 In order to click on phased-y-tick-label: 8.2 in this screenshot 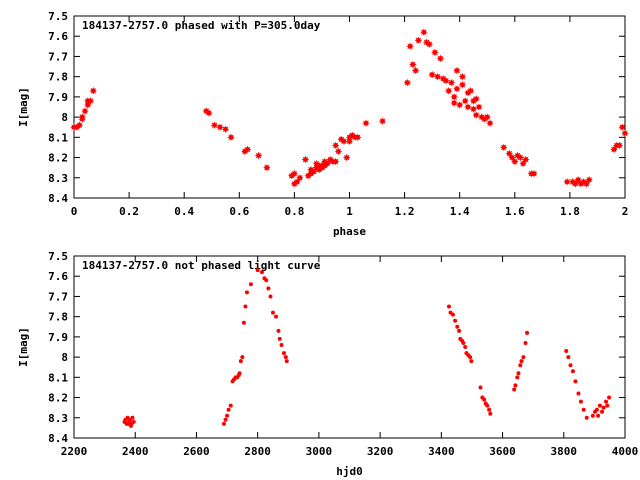, I will do `click(58, 158)`.